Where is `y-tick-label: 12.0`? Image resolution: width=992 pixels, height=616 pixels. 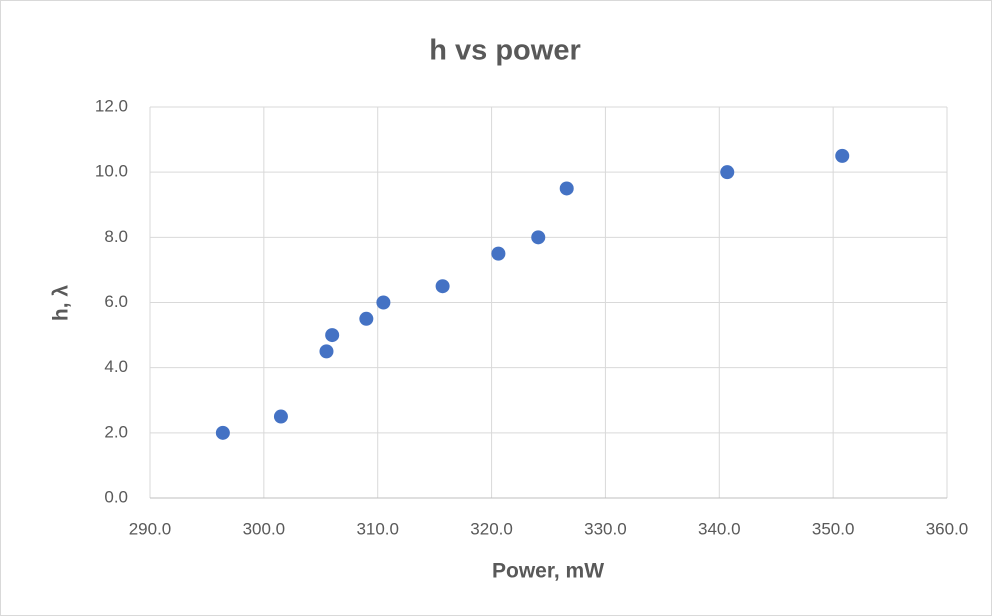
y-tick-label: 12.0 is located at coordinates (111, 105).